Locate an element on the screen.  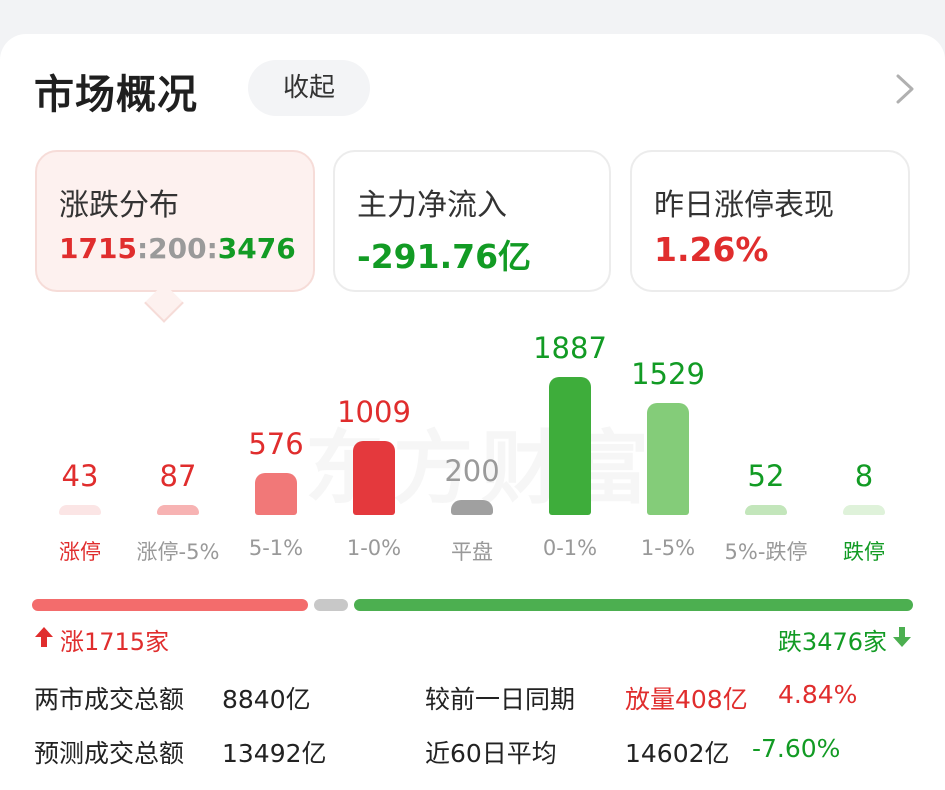
compare-pct: 4.84% is located at coordinates (818, 694).